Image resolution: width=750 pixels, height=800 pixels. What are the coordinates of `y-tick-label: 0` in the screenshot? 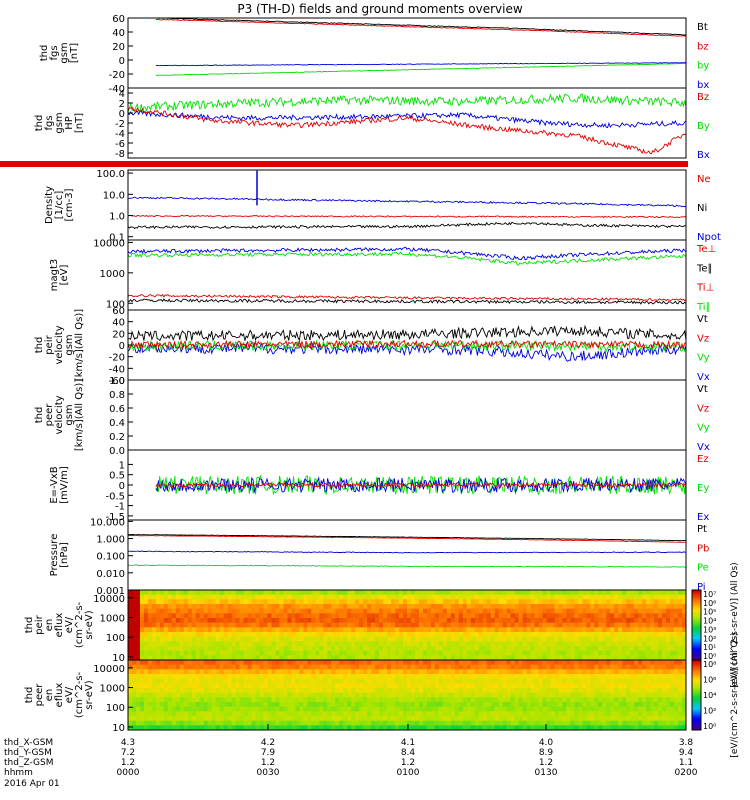 It's located at (122, 61).